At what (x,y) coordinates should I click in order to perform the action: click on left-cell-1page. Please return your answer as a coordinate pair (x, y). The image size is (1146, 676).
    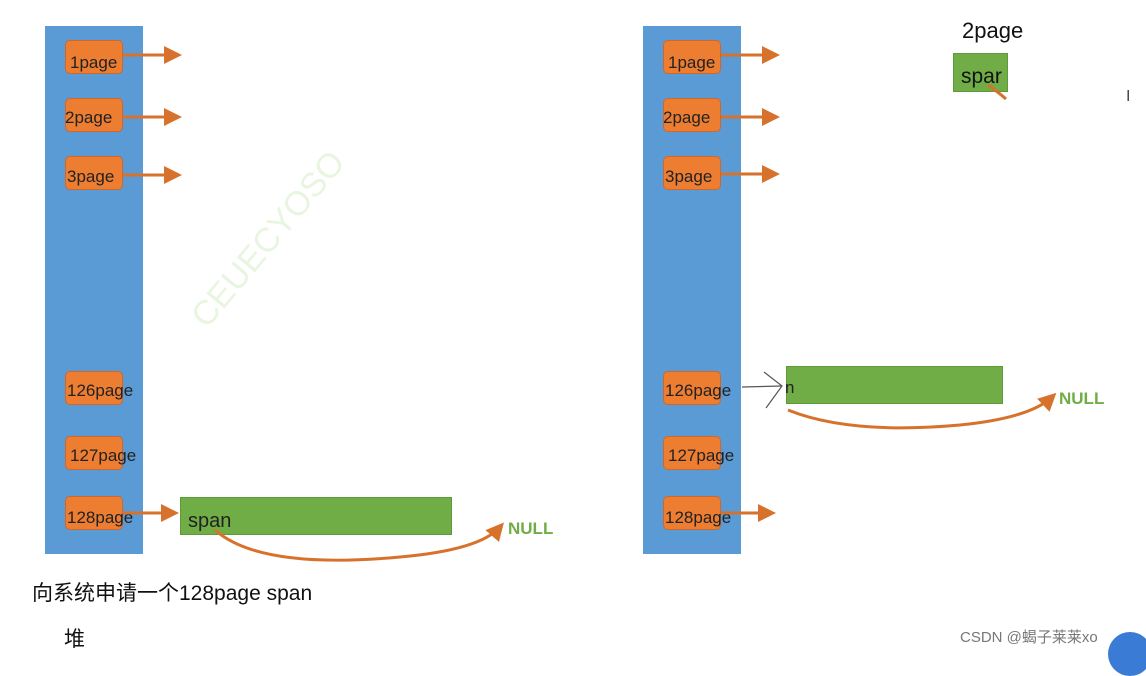
    Looking at the image, I should click on (94, 57).